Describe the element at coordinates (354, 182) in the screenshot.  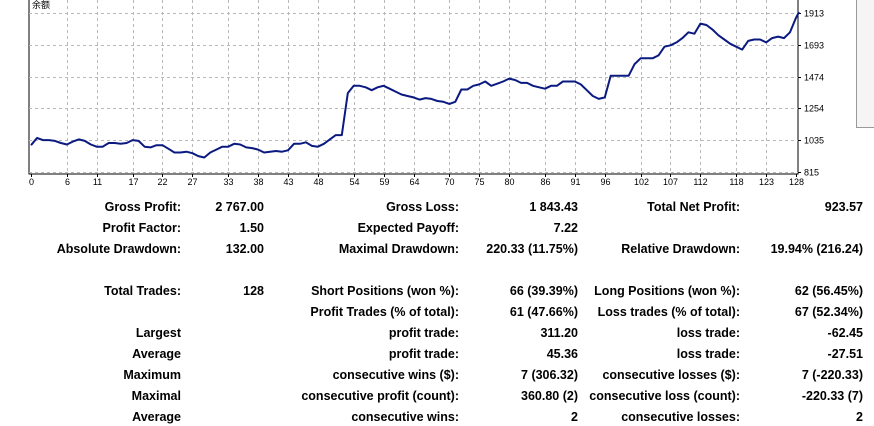
I see `x-tick-label: 54` at that location.